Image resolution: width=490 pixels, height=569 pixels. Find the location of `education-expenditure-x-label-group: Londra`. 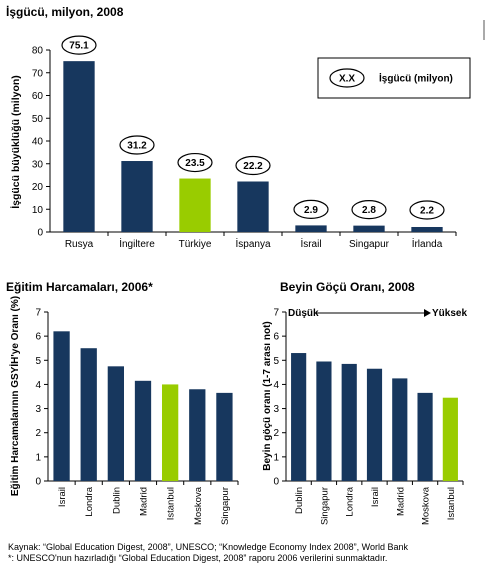

education-expenditure-x-label-group: Londra is located at coordinates (89, 501).